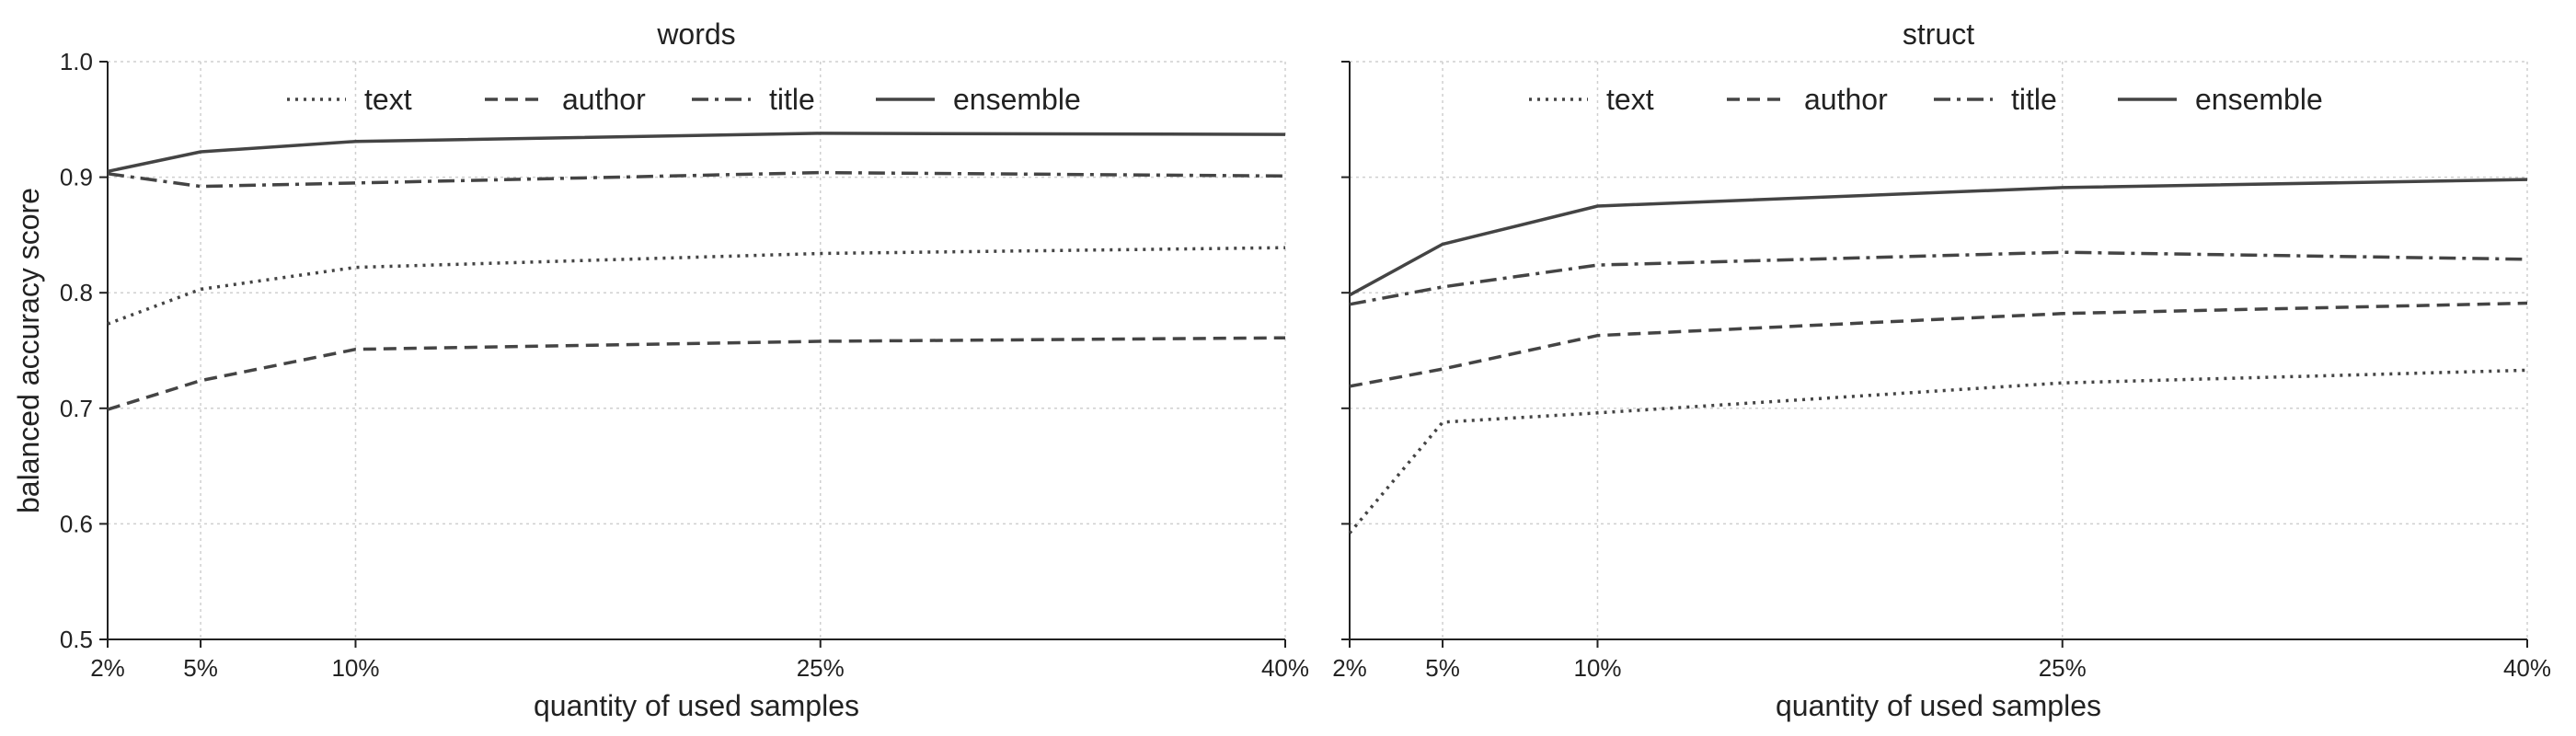 The width and height of the screenshot is (2576, 736). I want to click on y-tick-label: 0.8, so click(76, 292).